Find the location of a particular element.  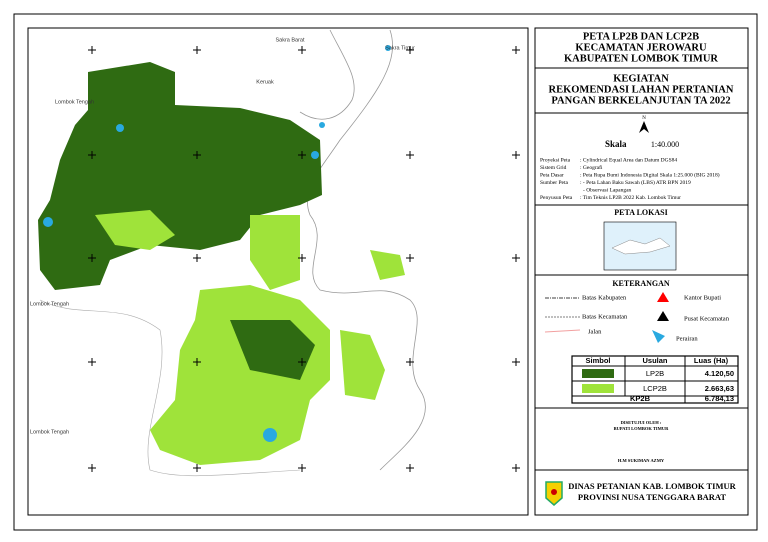

table-header: Usulan is located at coordinates (654, 360).